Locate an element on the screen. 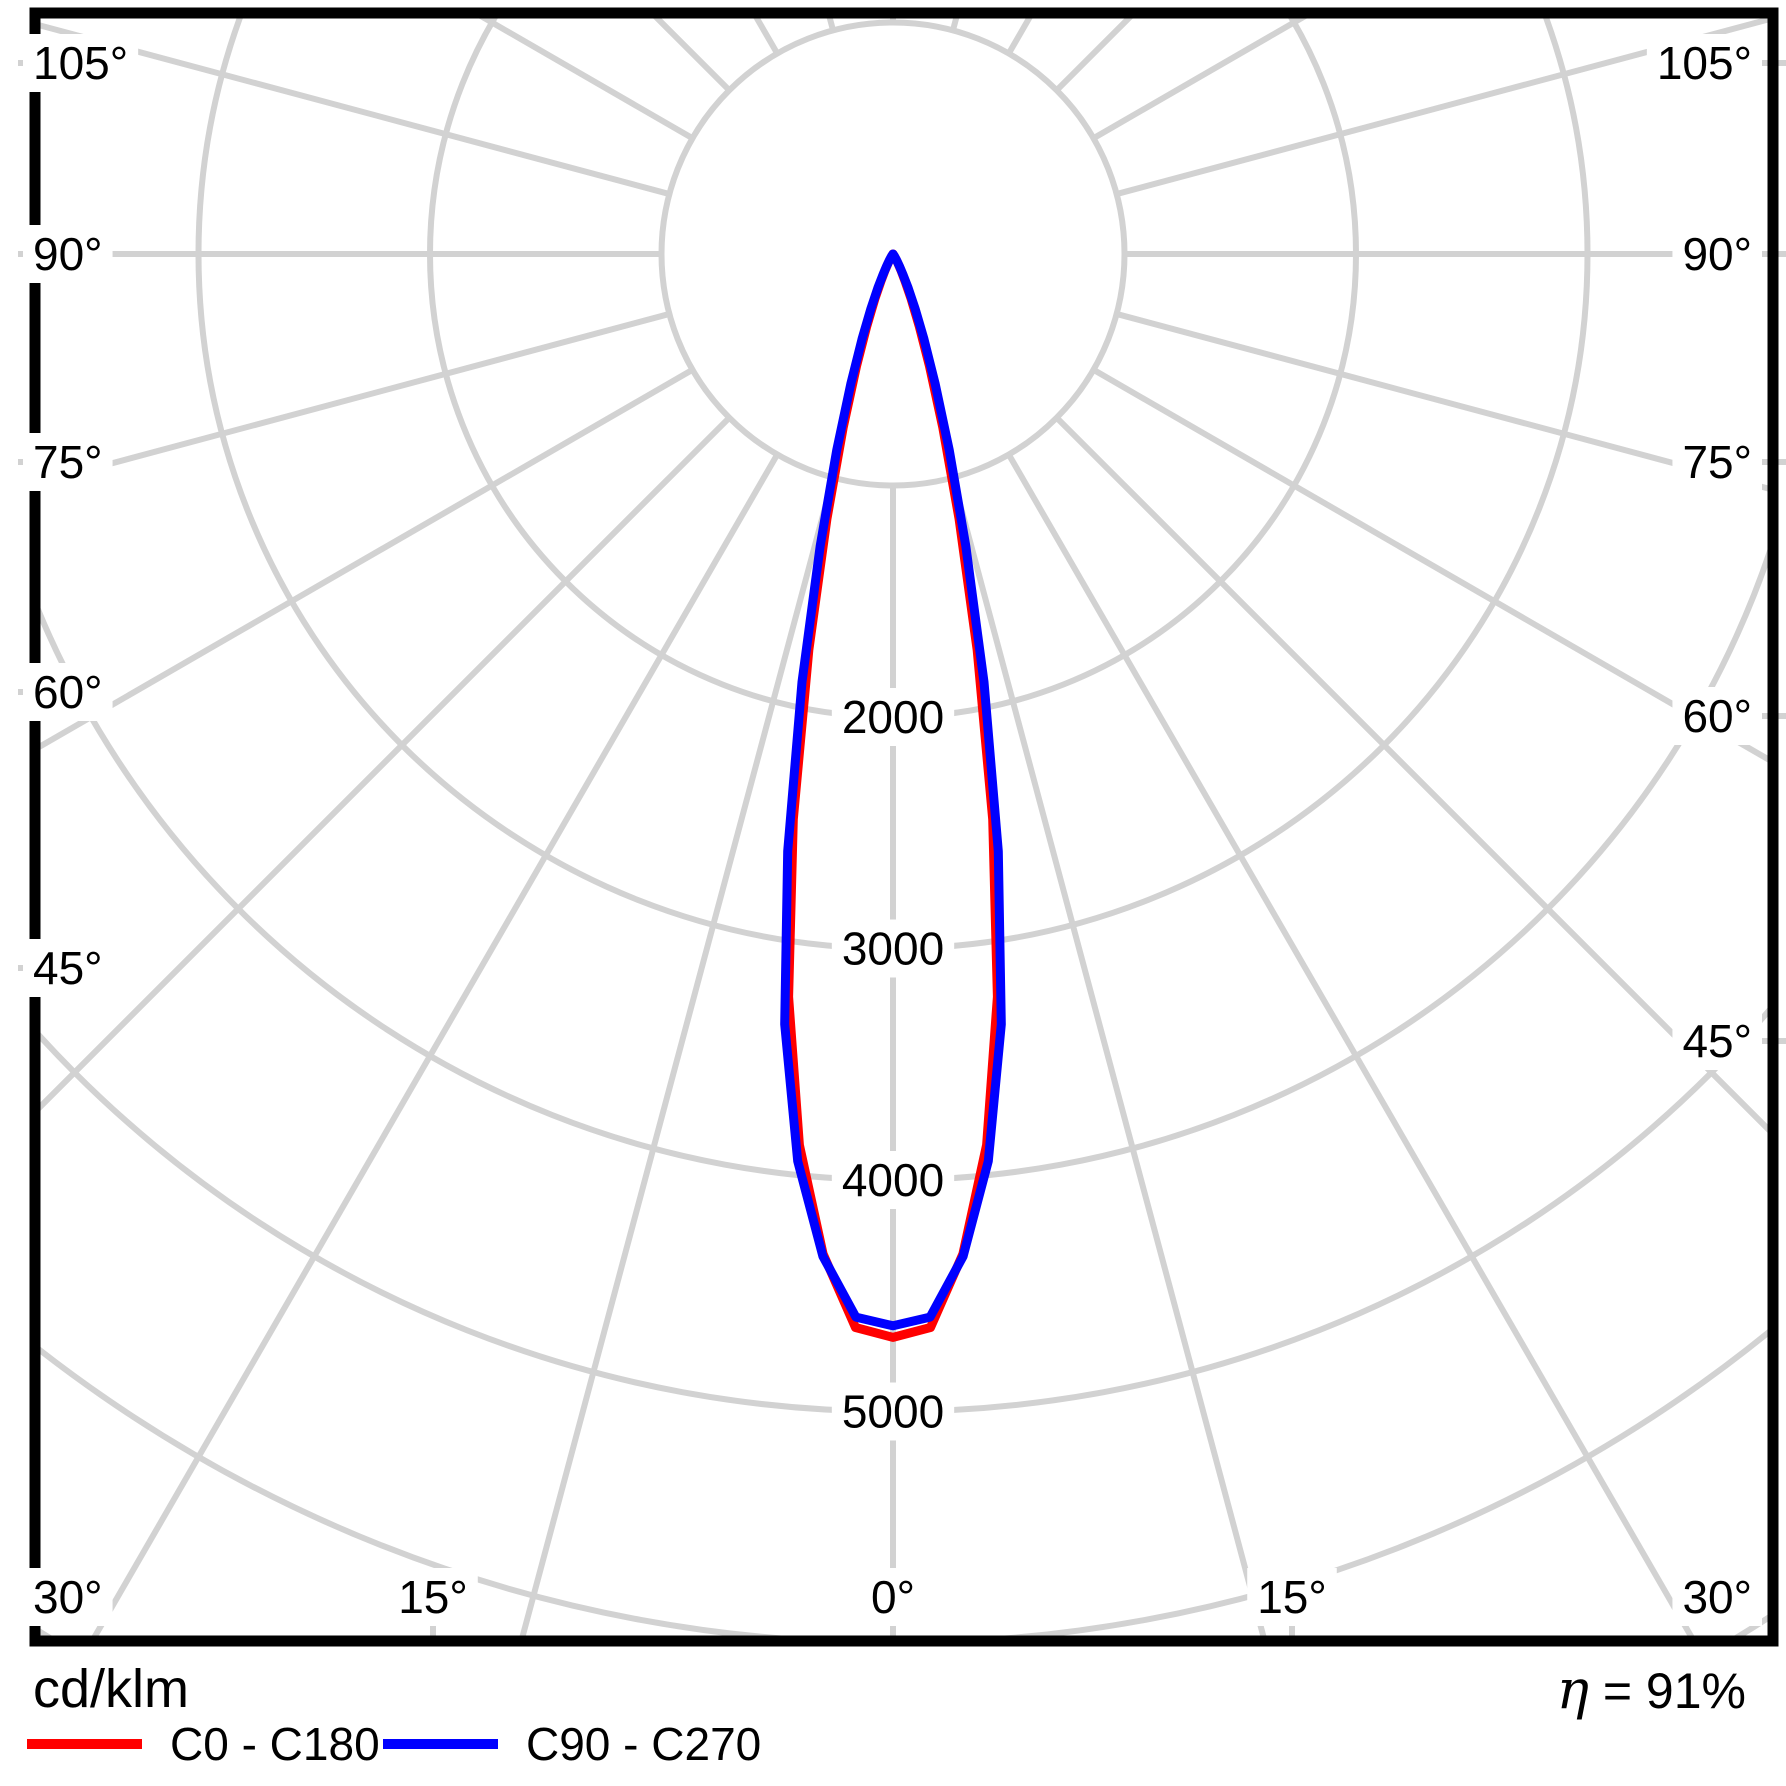 This screenshot has height=1786, width=1786. legend-item-c90-c270: C90 - C270 is located at coordinates (572, 1744).